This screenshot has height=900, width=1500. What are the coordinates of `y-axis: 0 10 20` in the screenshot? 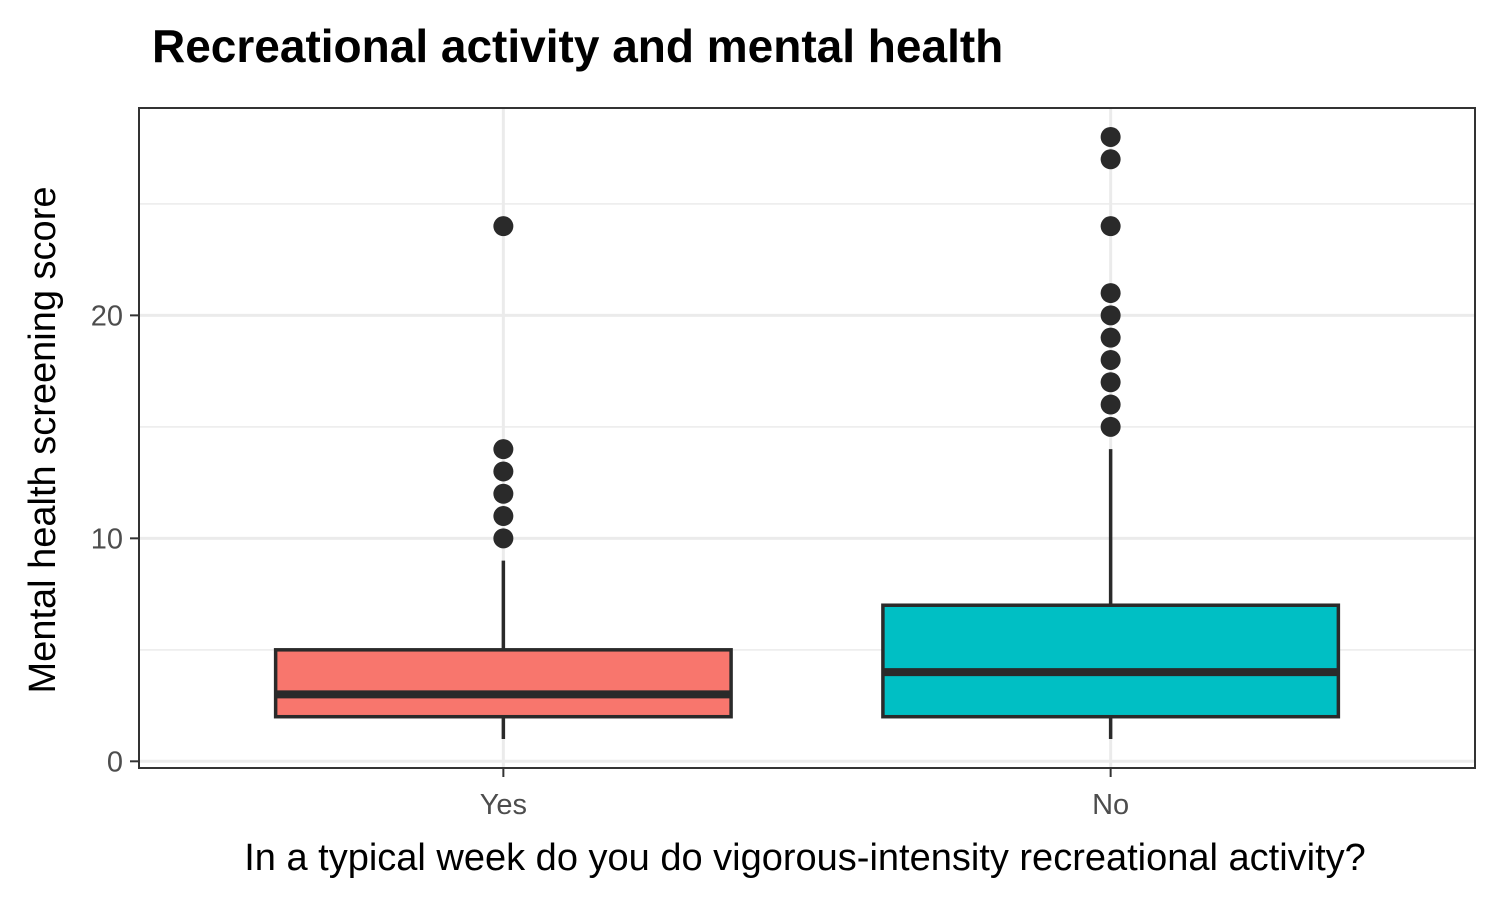 It's located at (115, 539).